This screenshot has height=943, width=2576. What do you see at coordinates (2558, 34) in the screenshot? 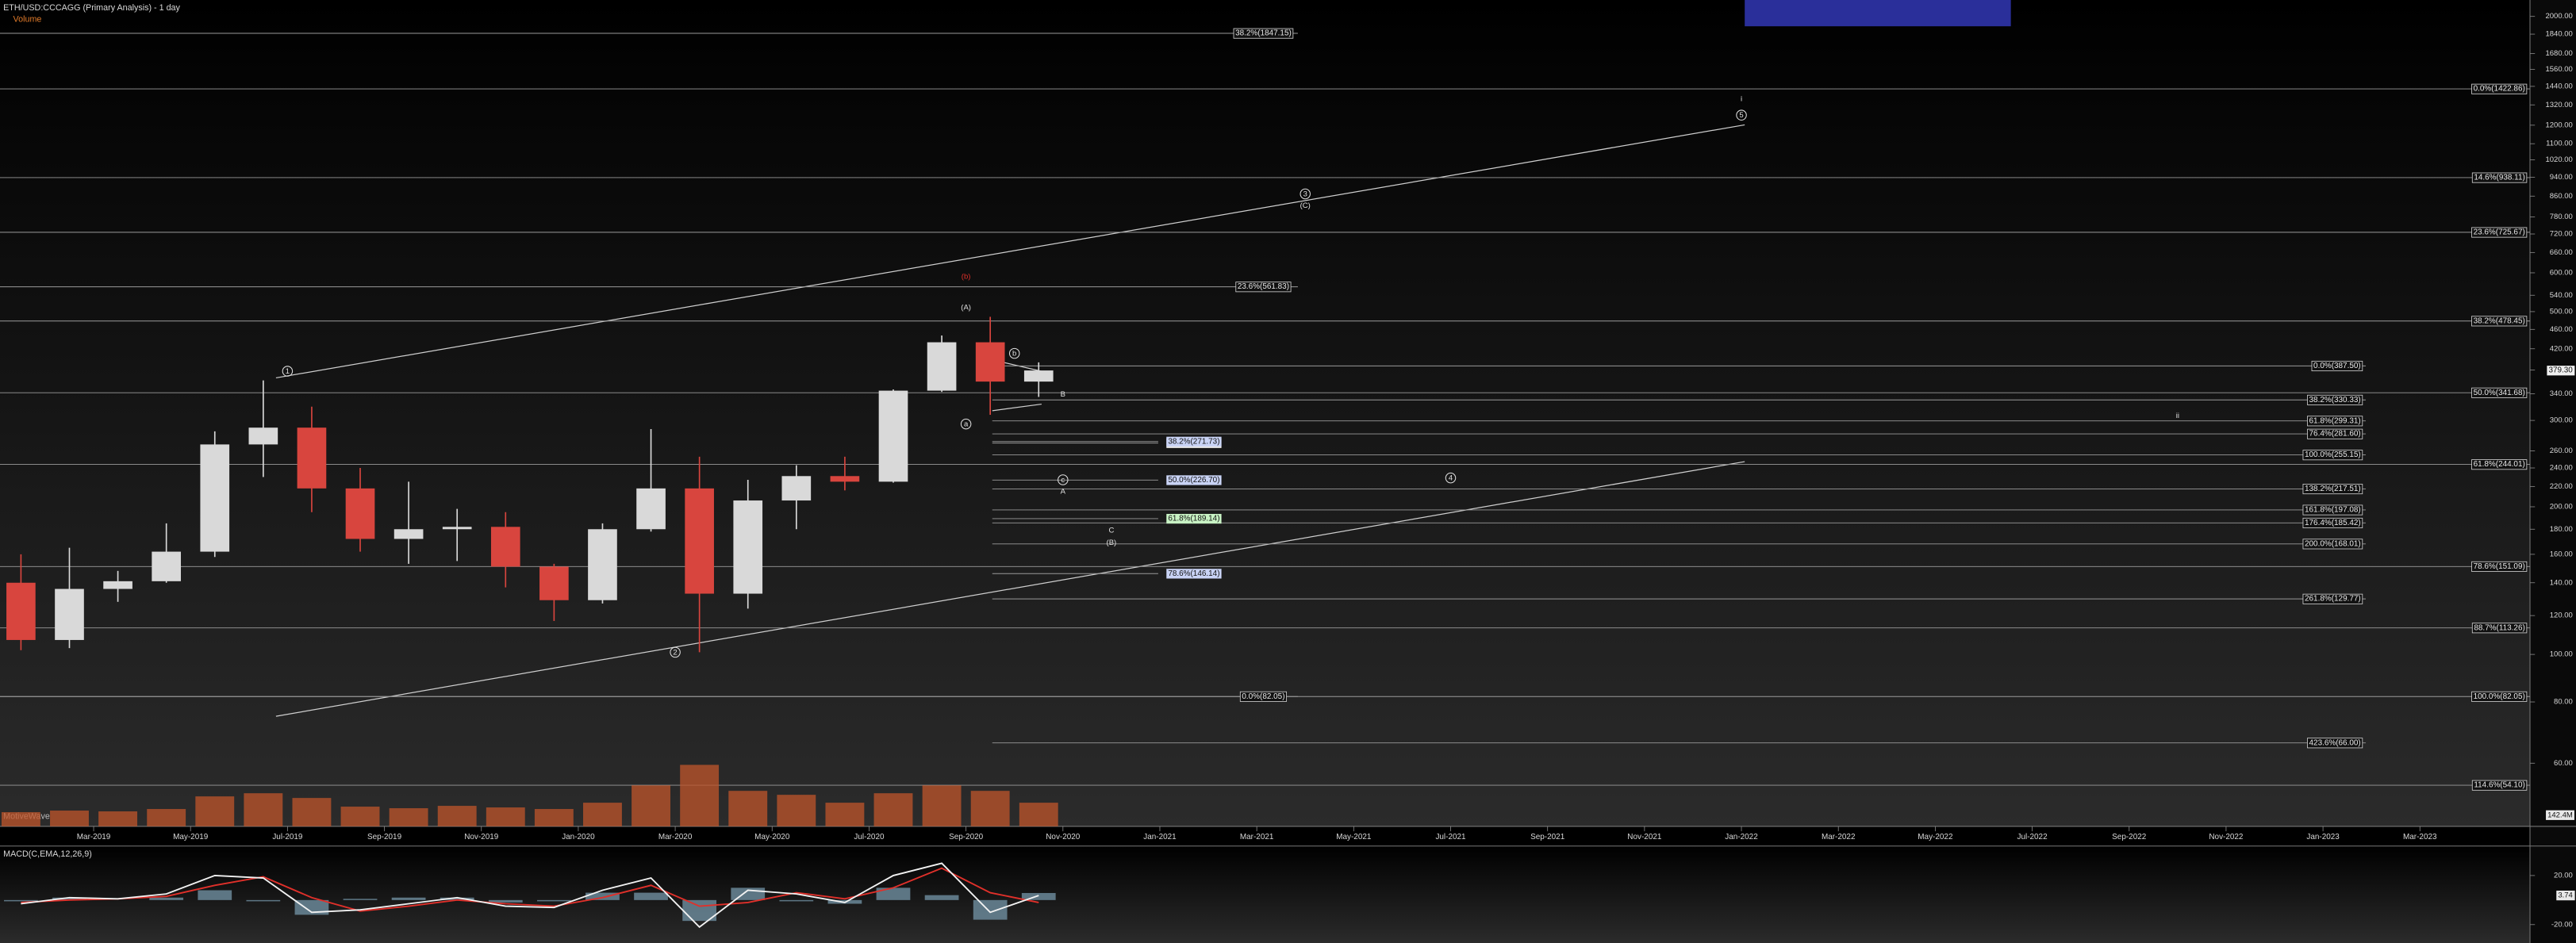
I see `y-tick-label: 1840.00` at bounding box center [2558, 34].